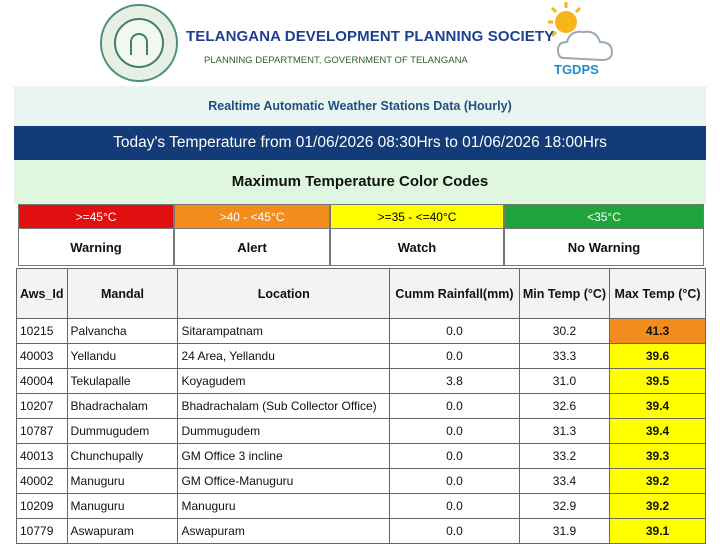 Image resolution: width=720 pixels, height=544 pixels. I want to click on cell-location: GM Office-Manuguru, so click(284, 481).